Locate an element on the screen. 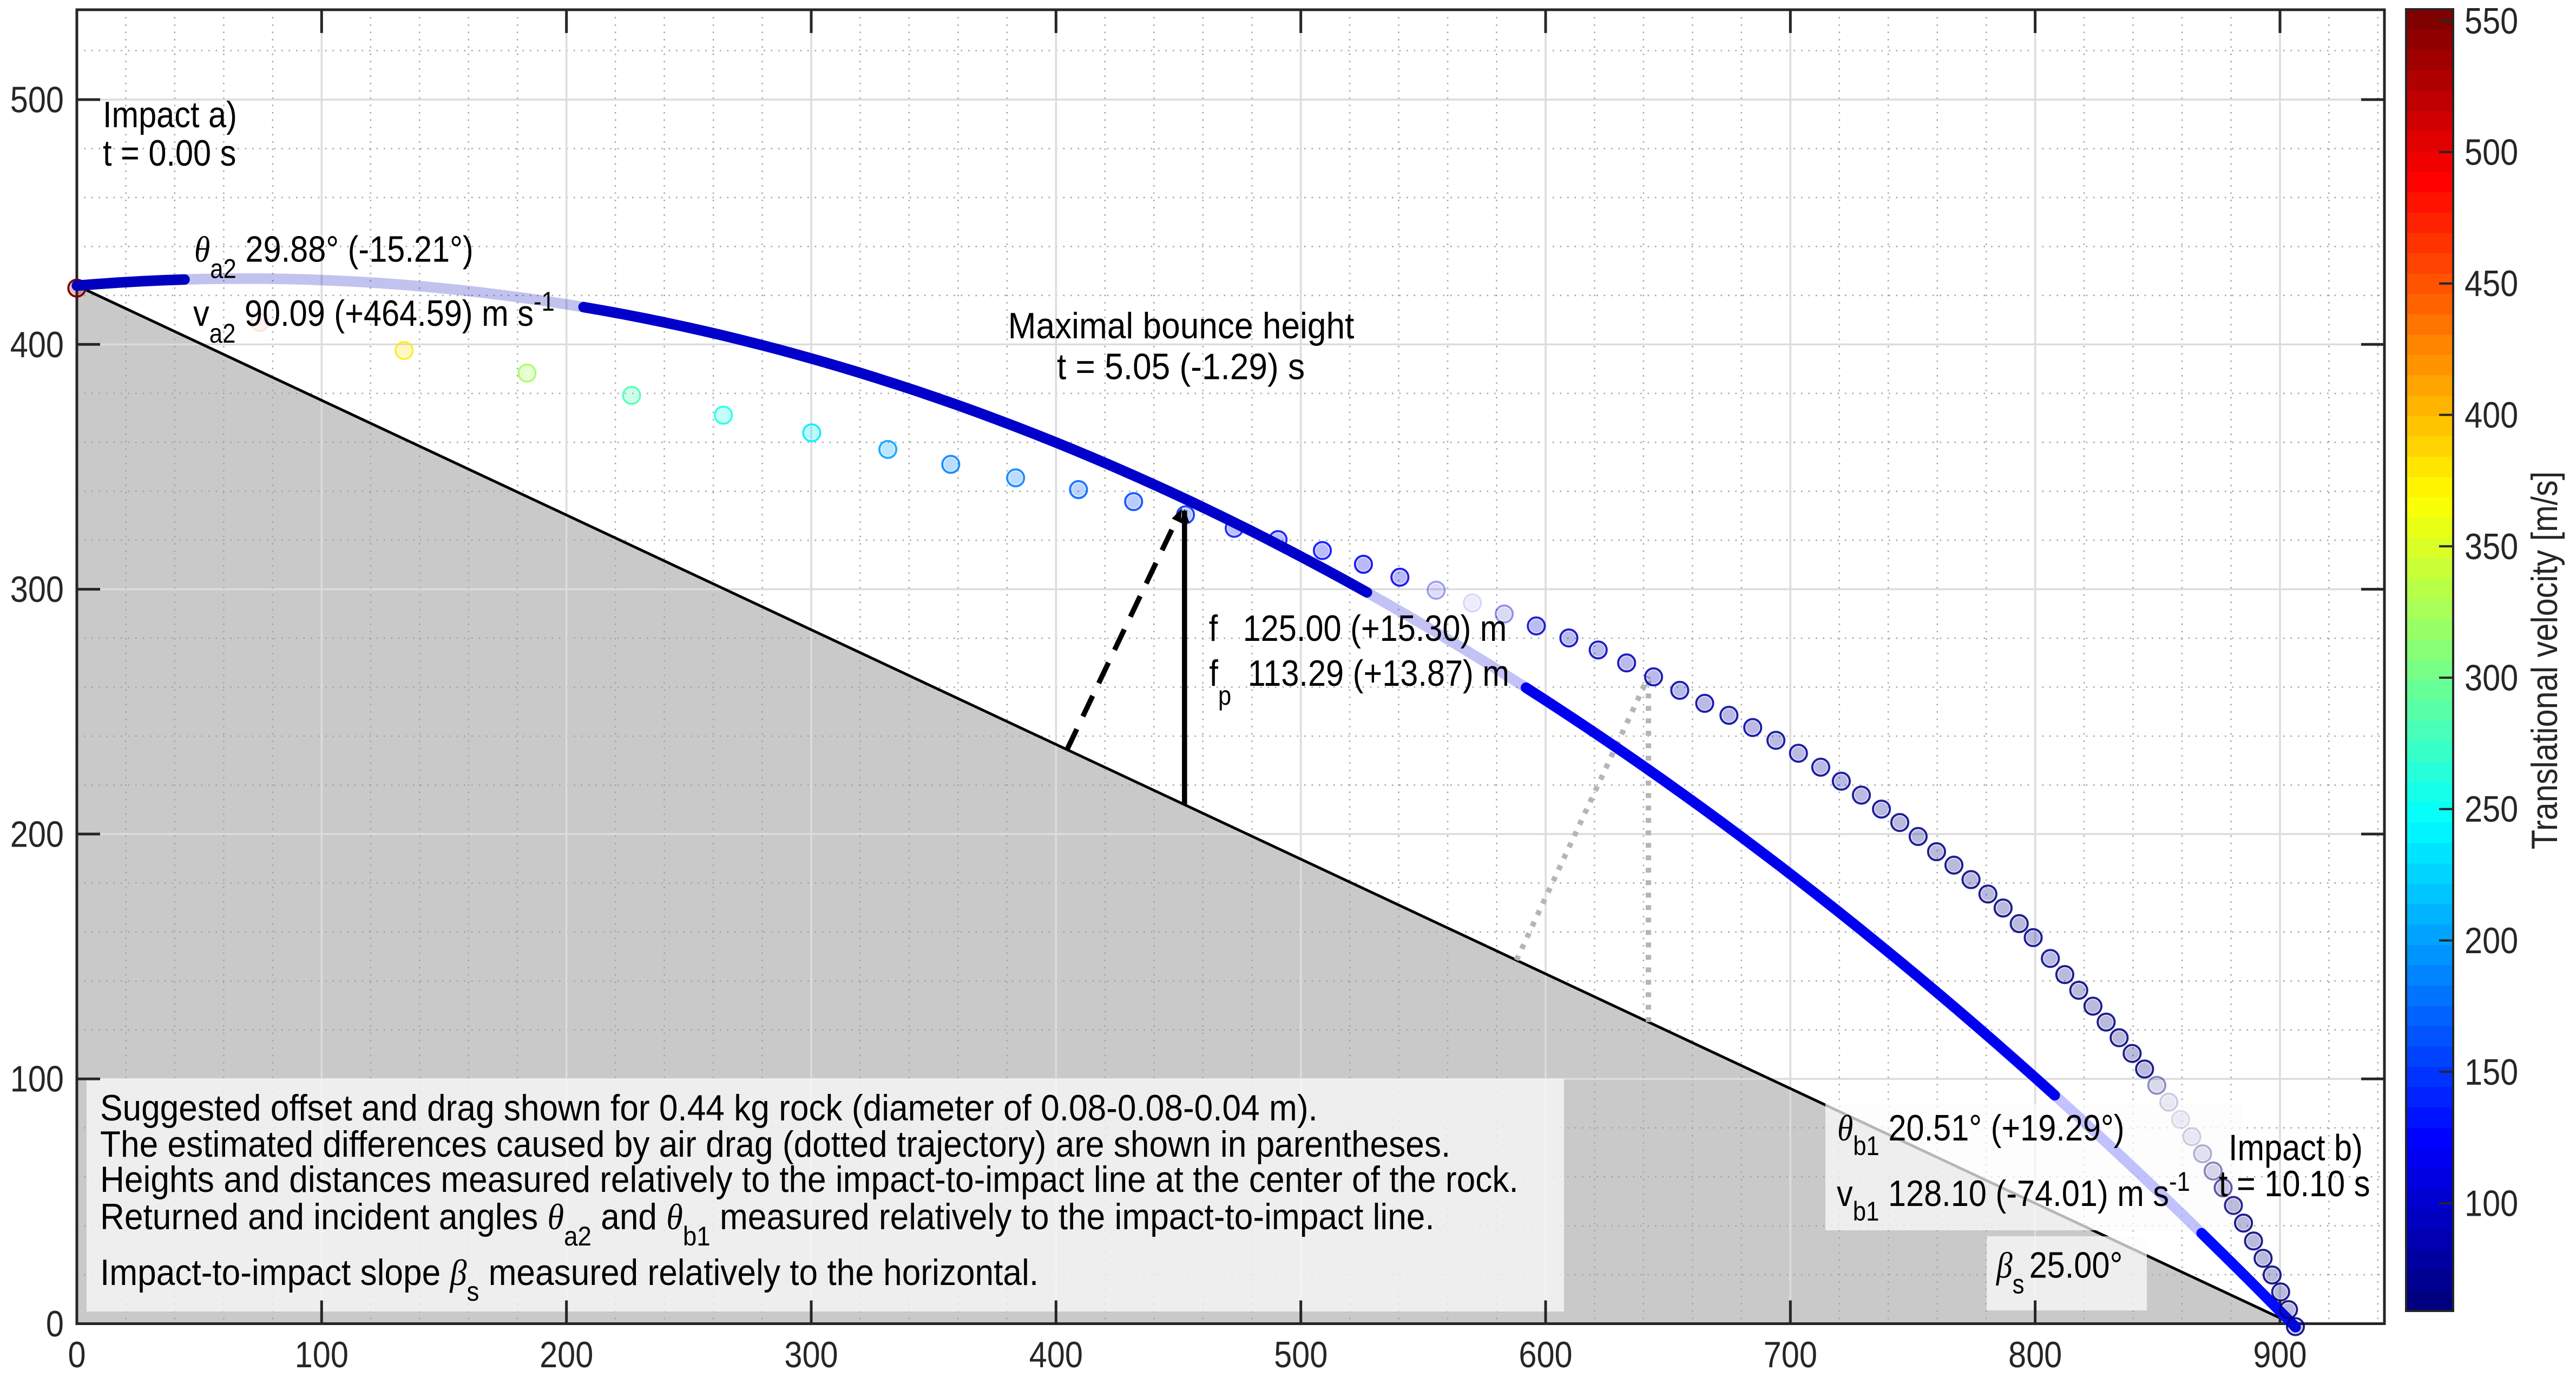 Image resolution: width=2576 pixels, height=1377 pixels. svg-text: t = 0.00 s is located at coordinates (169, 153).